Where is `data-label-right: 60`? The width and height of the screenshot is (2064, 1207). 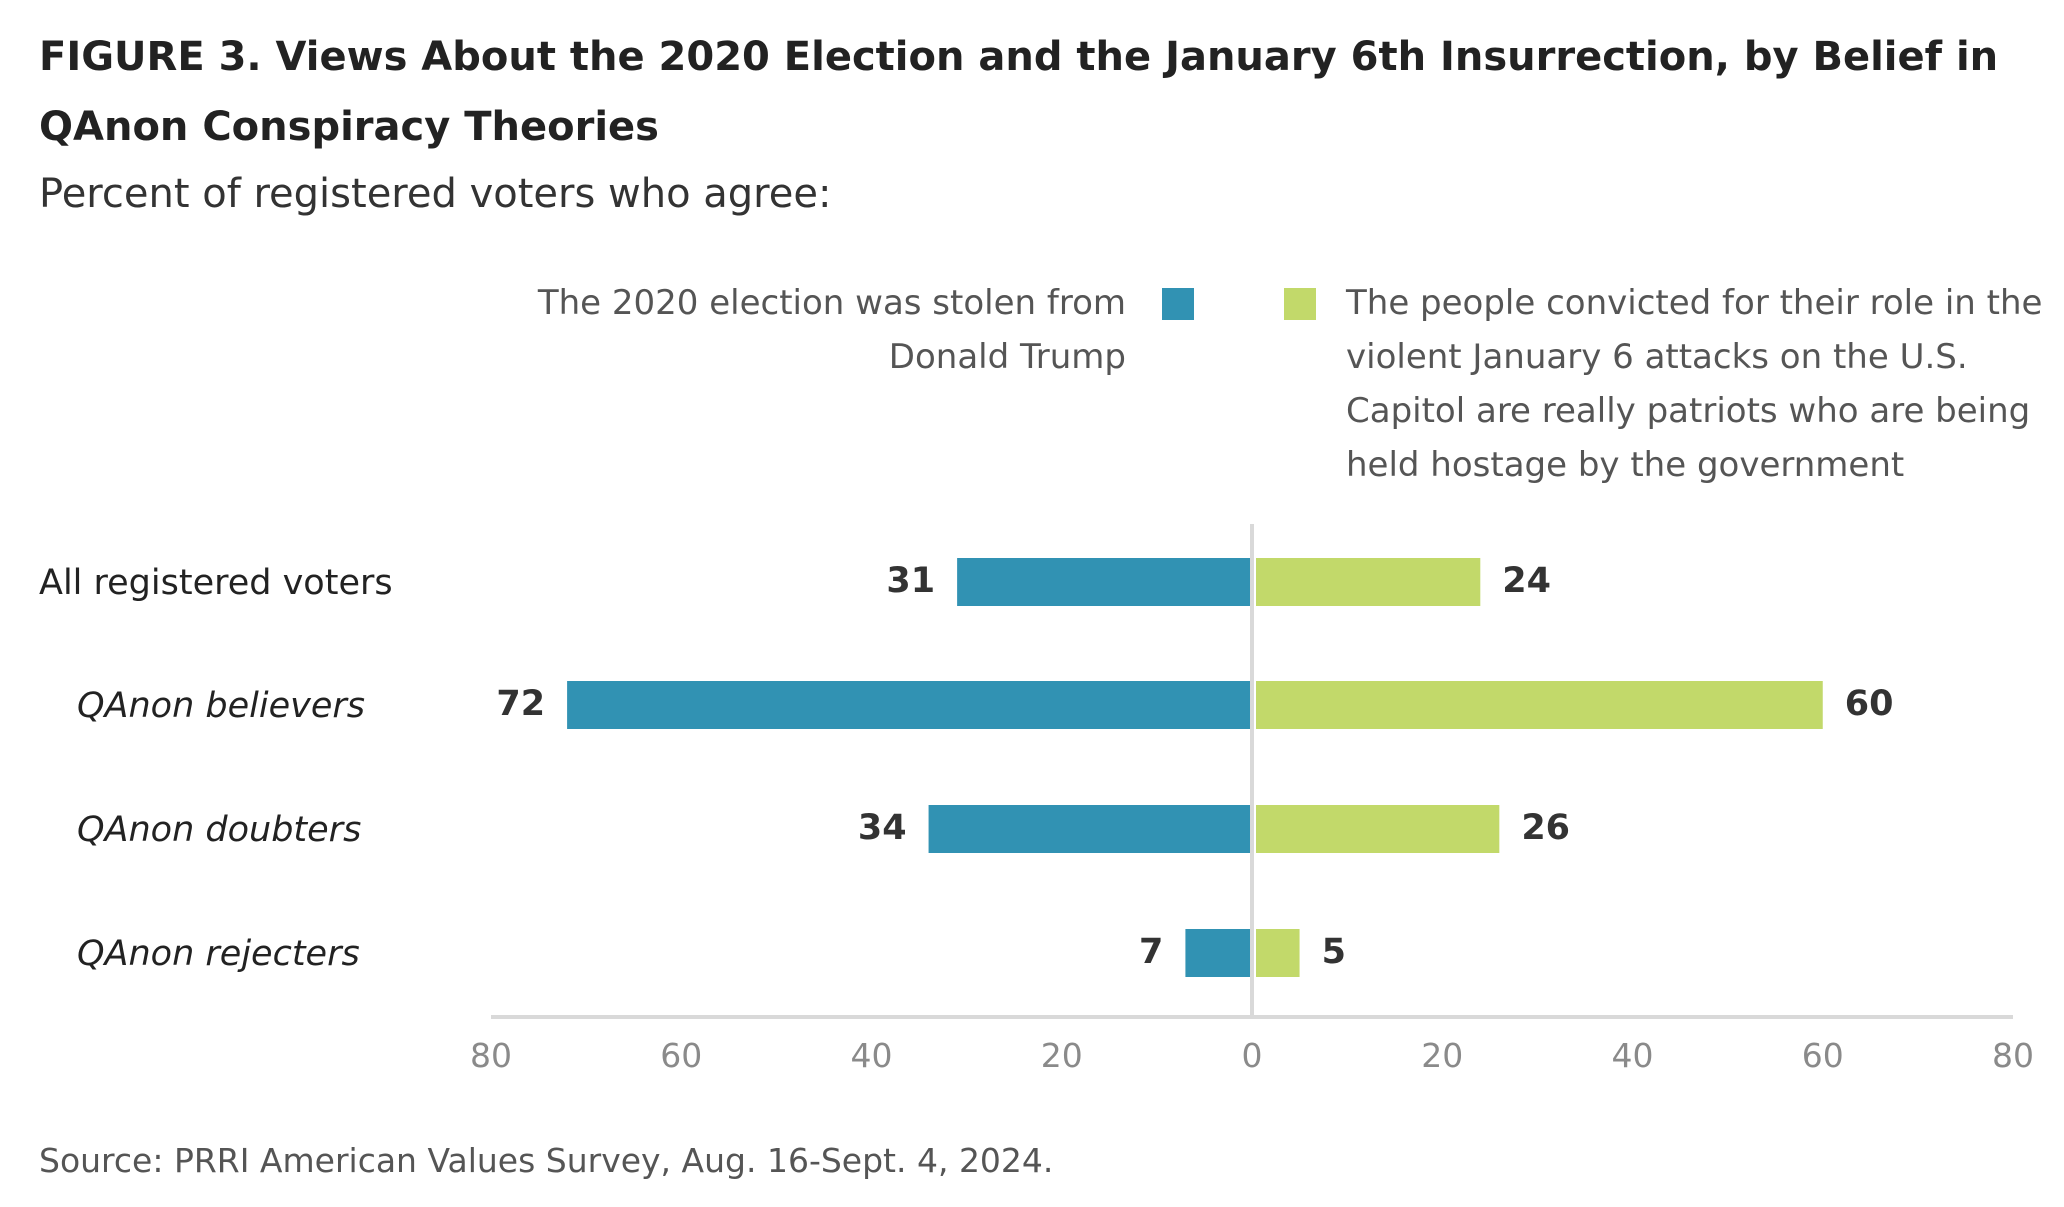 data-label-right: 60 is located at coordinates (1869, 704).